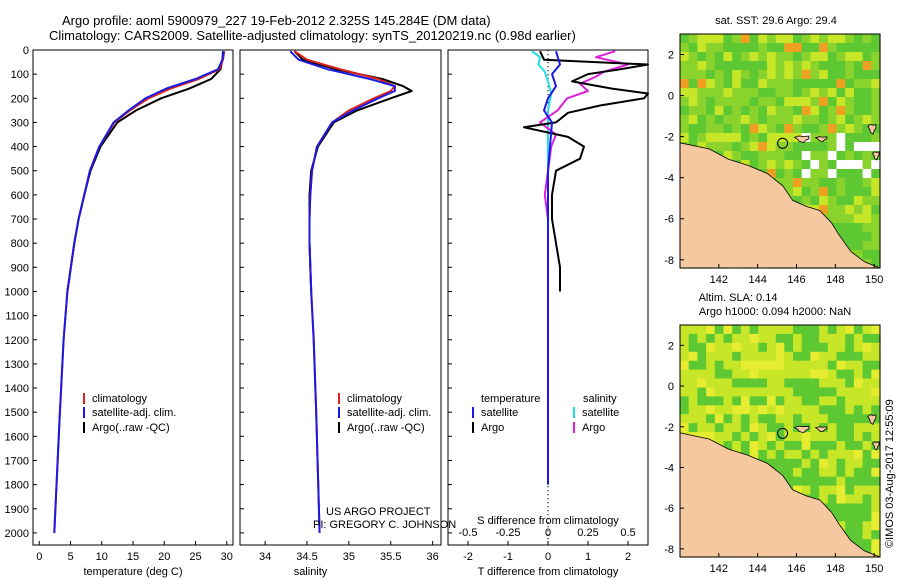  I want to click on temperature-argo-difference-line, so click(586, 171).